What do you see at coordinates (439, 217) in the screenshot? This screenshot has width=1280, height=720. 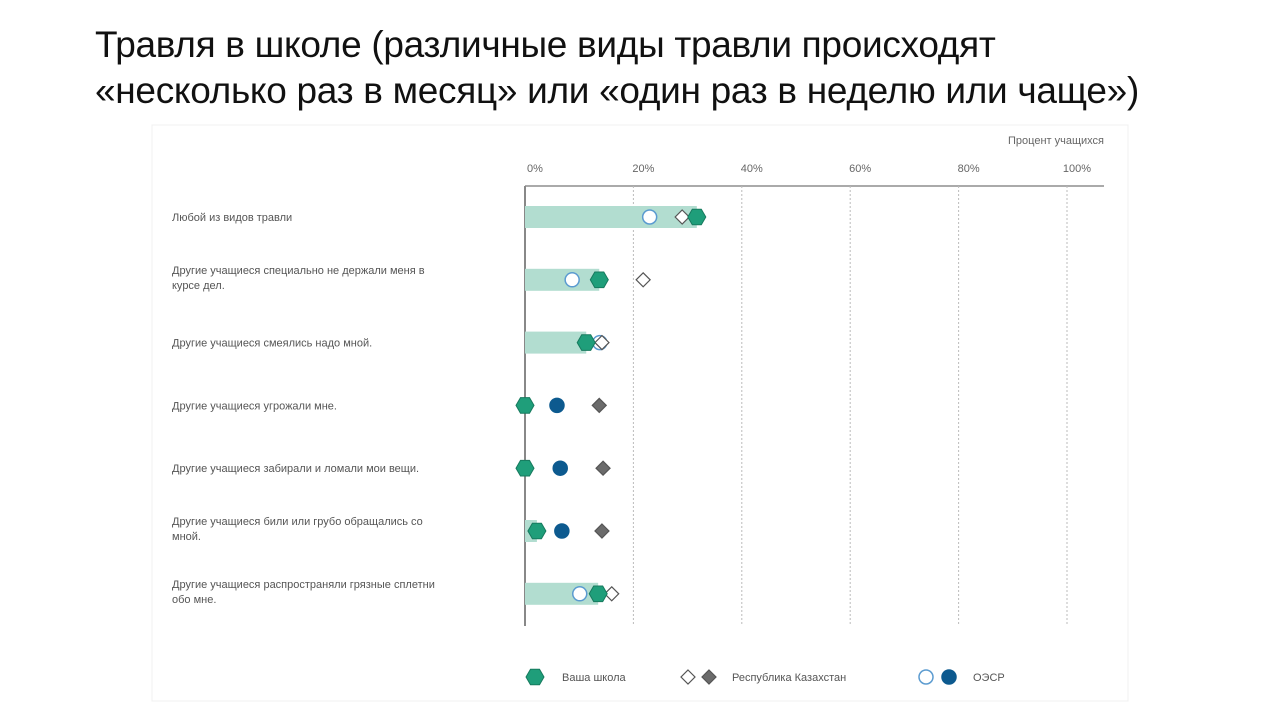 I see `chart-row: Любой из видов травли` at bounding box center [439, 217].